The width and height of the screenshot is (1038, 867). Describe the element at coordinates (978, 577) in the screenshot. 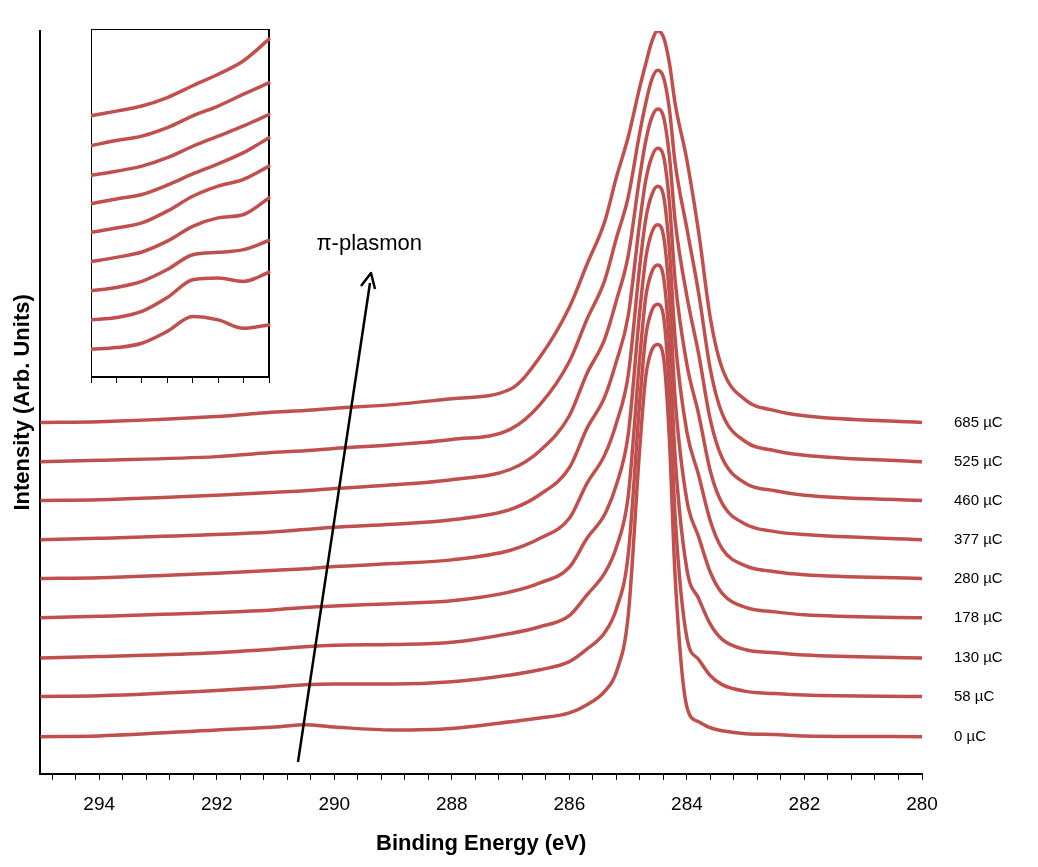

I see `text: 280 µC` at that location.